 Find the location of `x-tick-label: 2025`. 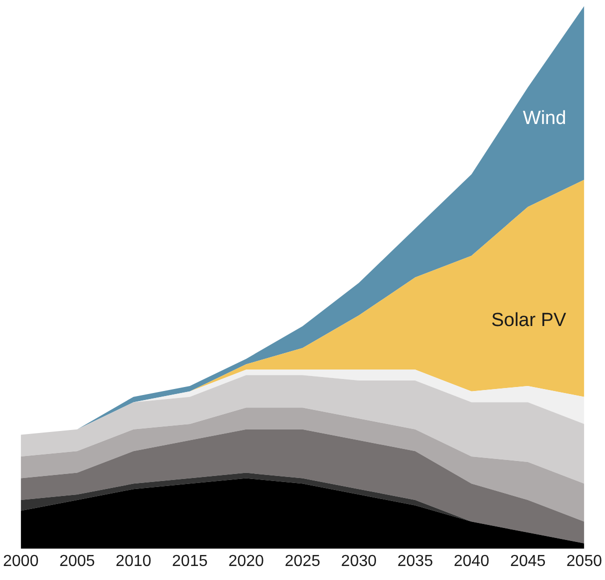

x-tick-label: 2025 is located at coordinates (302, 561).